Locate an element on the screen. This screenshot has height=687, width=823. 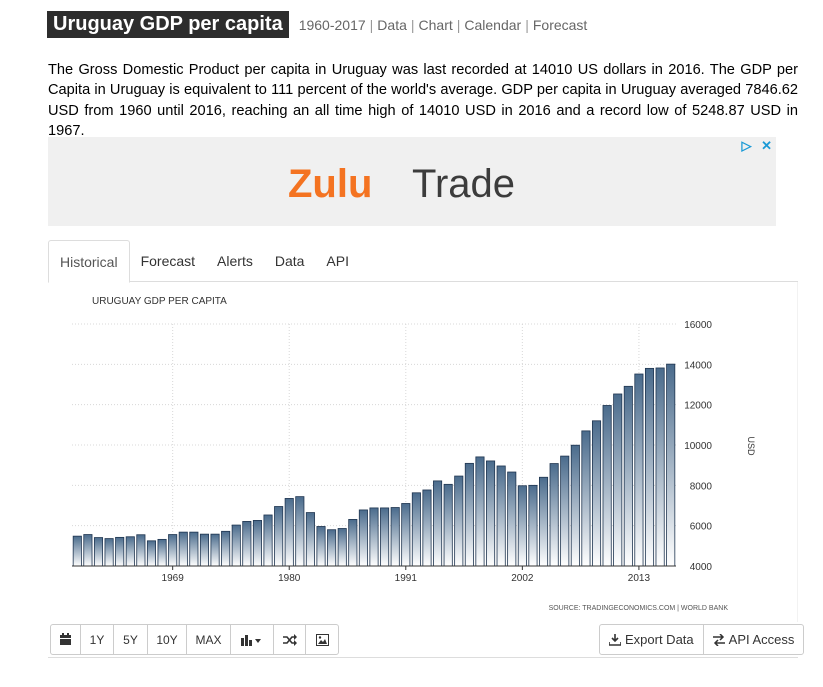
logo-text-zulu: Zulu is located at coordinates (330, 184).